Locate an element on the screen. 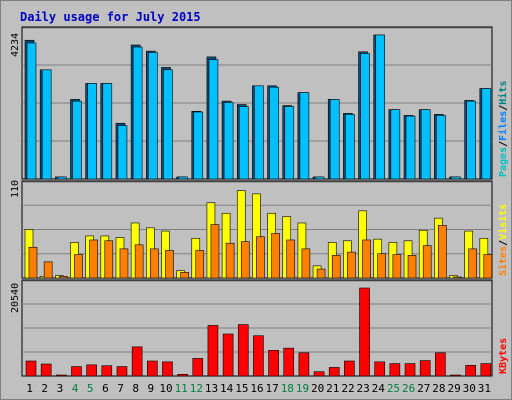  x-tick-label: 16 is located at coordinates (256, 388).